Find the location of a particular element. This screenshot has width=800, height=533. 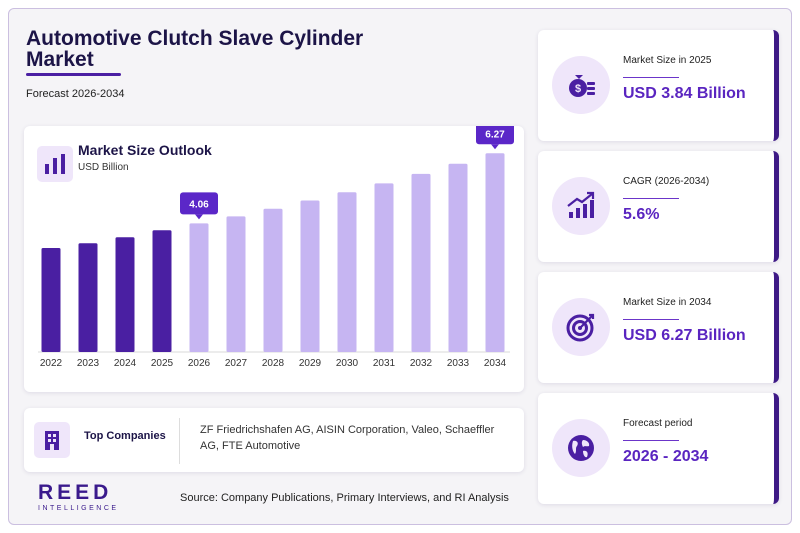

building-icon is located at coordinates (52, 440).